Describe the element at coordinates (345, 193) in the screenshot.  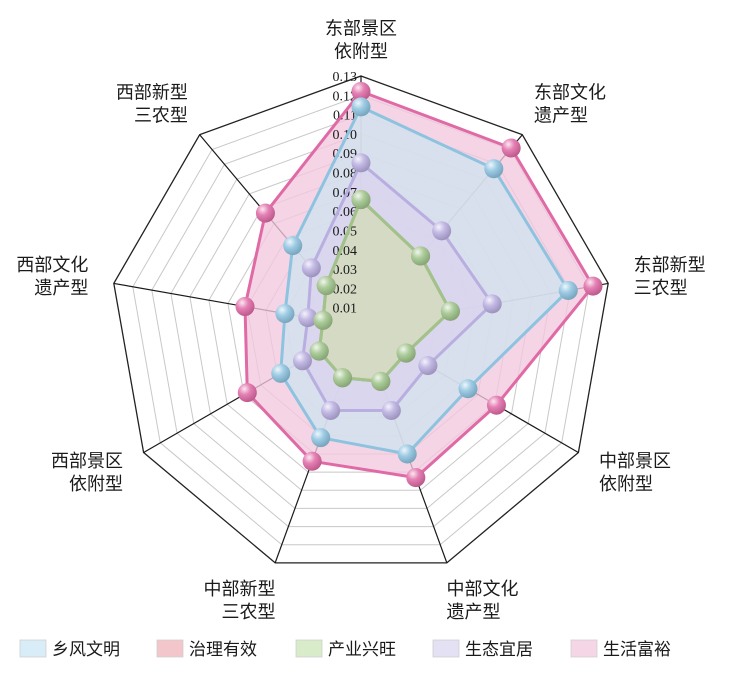
I see `tick-label: 0.07` at that location.